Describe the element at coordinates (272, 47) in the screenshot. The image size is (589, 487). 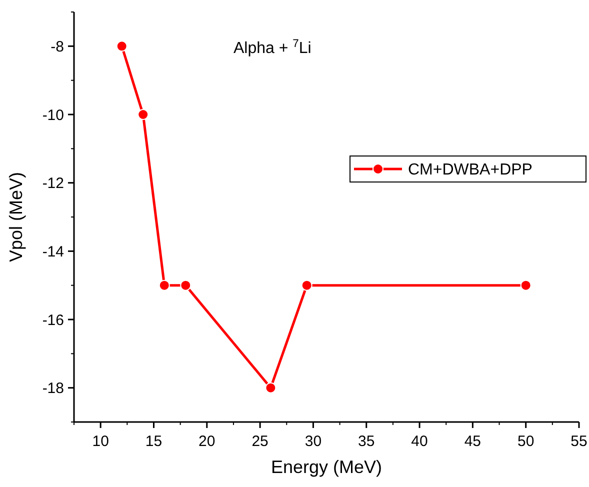
I see `annotation: Alpha + $^{7}$Li` at that location.